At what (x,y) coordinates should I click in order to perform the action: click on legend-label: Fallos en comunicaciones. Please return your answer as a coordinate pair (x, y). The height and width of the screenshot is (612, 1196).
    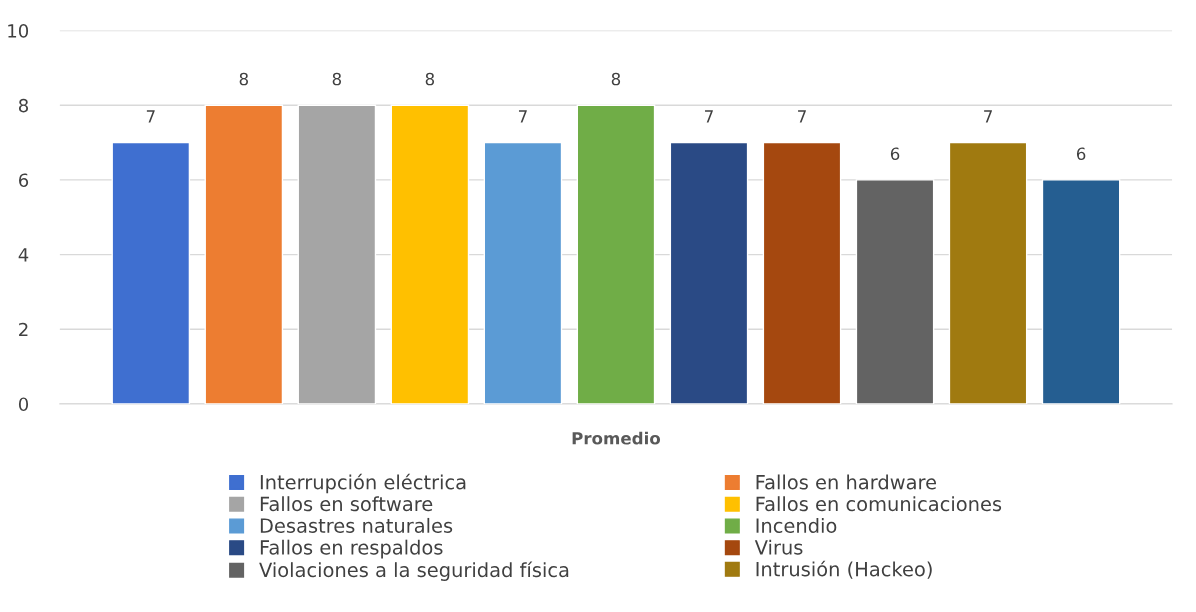
    Looking at the image, I should click on (879, 504).